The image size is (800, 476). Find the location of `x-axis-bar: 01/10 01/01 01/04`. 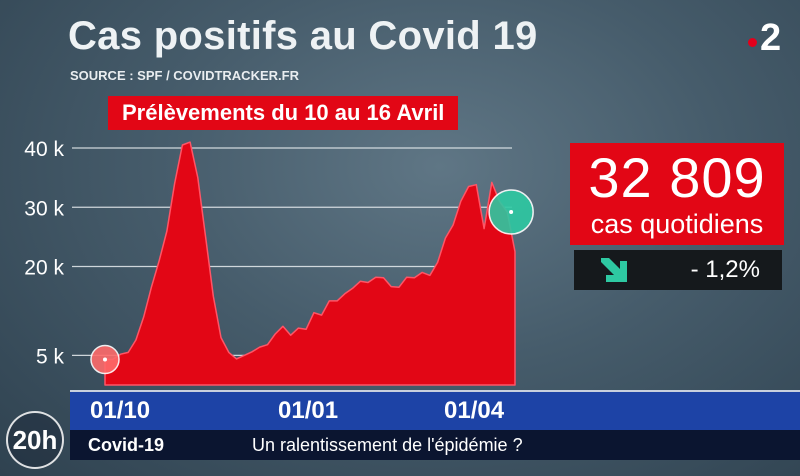

x-axis-bar: 01/10 01/01 01/04 is located at coordinates (435, 411).